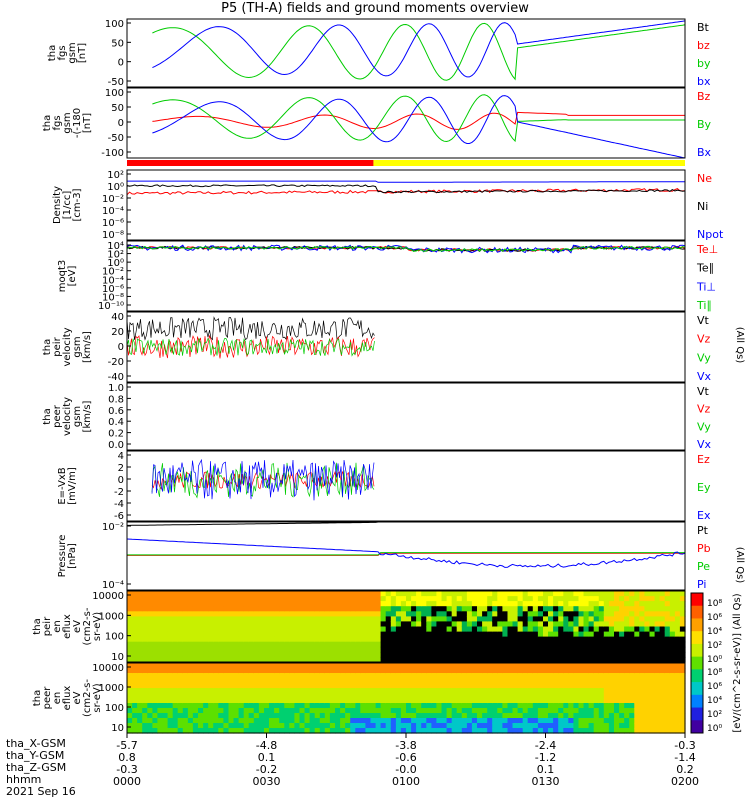  I want to click on xtick-2: 0.1, so click(546, 769).